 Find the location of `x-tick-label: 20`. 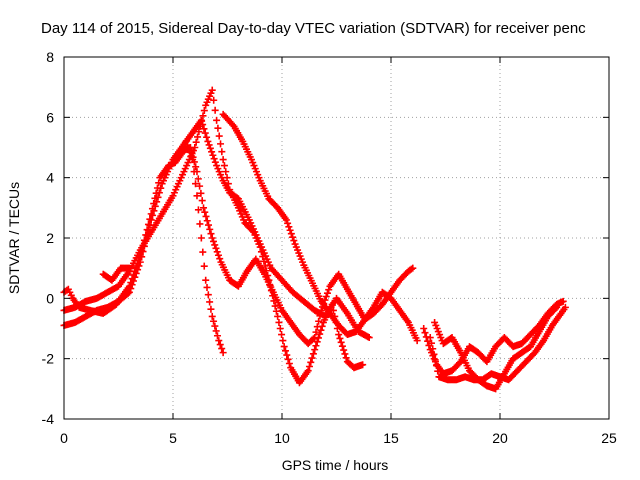

x-tick-label: 20 is located at coordinates (500, 438).